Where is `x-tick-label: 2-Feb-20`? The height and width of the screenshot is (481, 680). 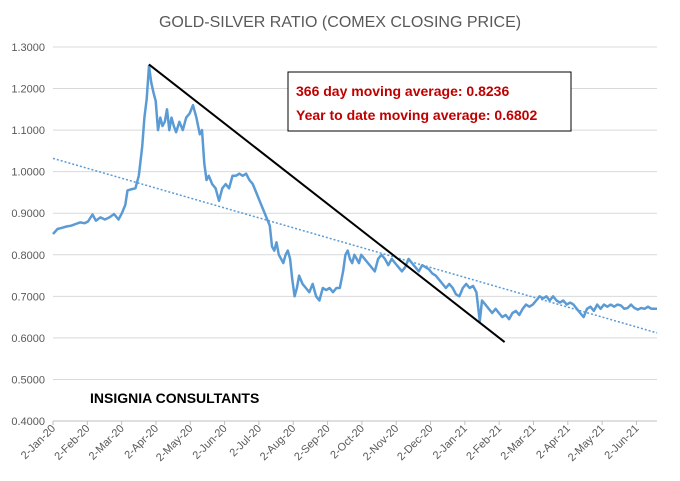 x-tick-label: 2-Feb-20 is located at coordinates (72, 443).